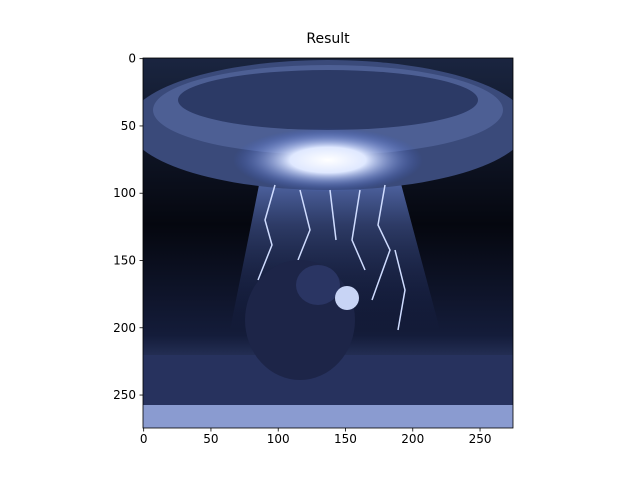 The image size is (640, 480). I want to click on chart-title: Result, so click(328, 39).